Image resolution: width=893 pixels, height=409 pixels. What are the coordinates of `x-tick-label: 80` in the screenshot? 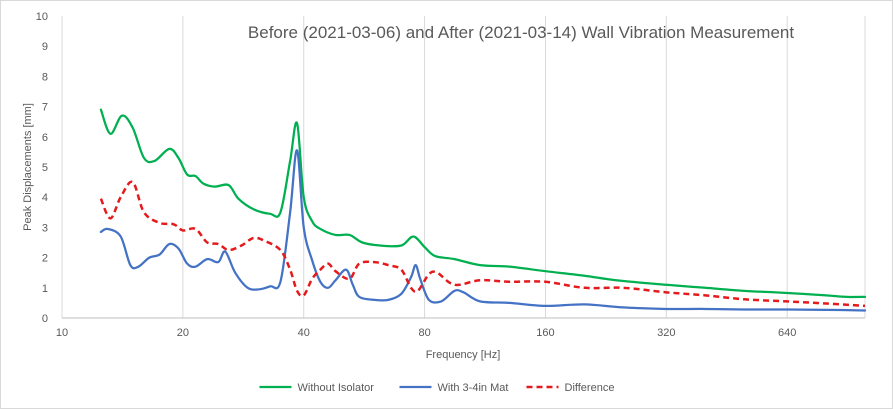 It's located at (424, 333).